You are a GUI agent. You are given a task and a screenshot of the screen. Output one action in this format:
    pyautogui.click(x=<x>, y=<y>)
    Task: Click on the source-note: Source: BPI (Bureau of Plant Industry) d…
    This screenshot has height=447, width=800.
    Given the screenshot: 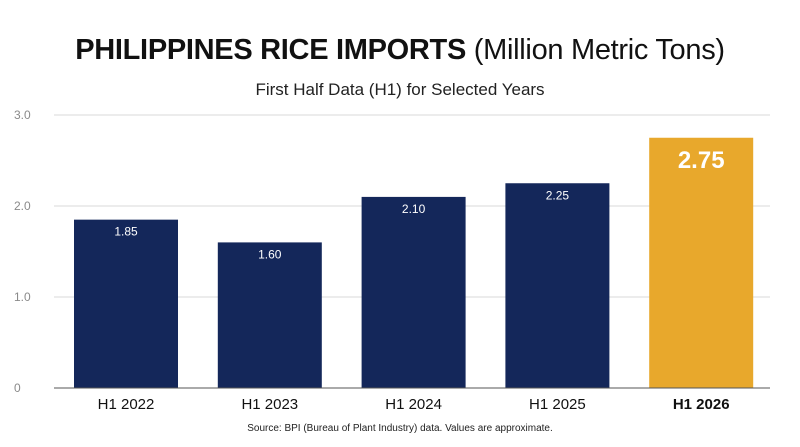 What is the action you would take?
    pyautogui.click(x=400, y=428)
    